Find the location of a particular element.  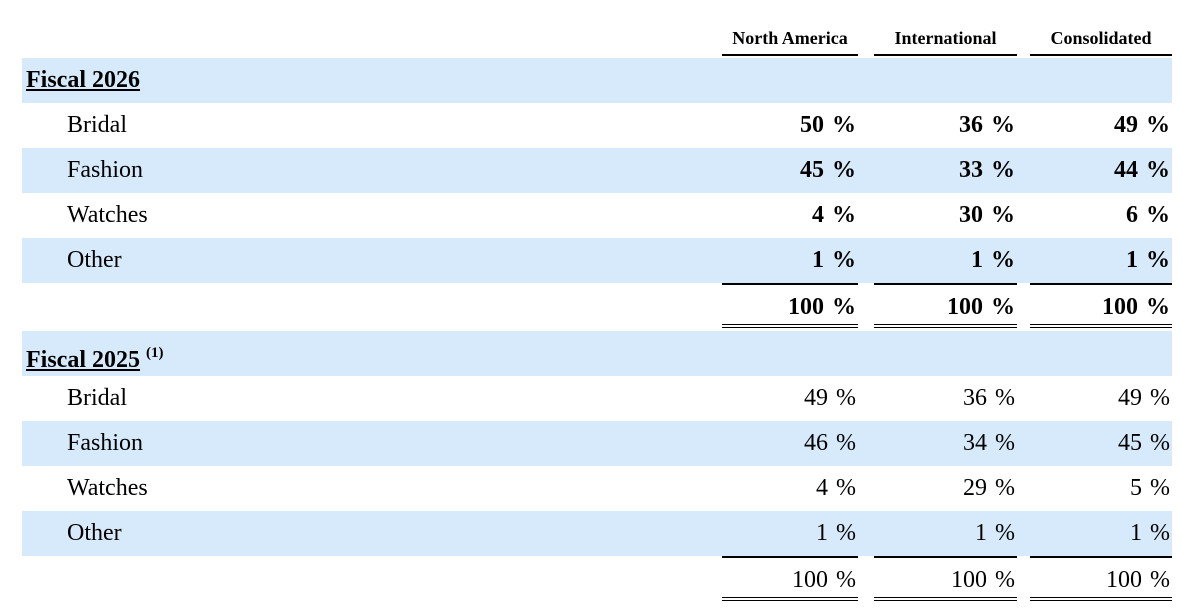

value-cell: 50% is located at coordinates (828, 125).